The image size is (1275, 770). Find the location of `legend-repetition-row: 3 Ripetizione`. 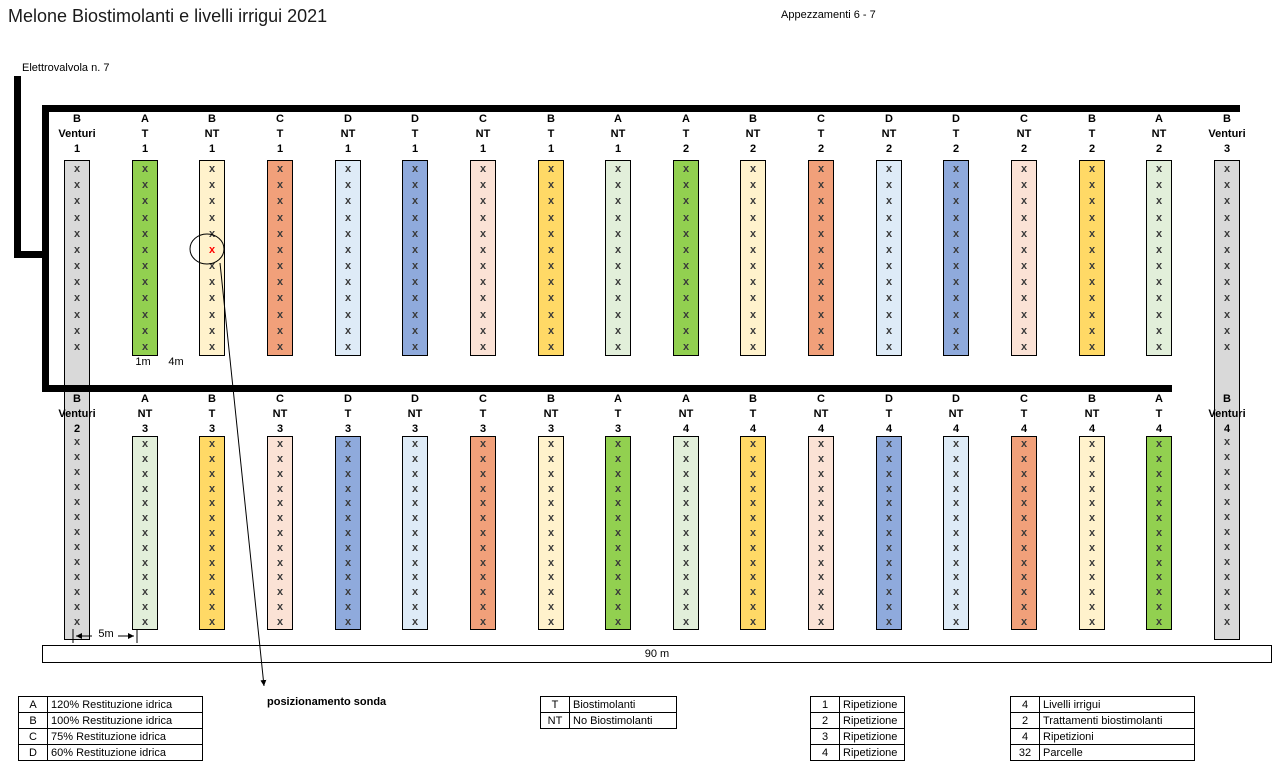

legend-repetition-row: 3 Ripetizione is located at coordinates (857, 736).